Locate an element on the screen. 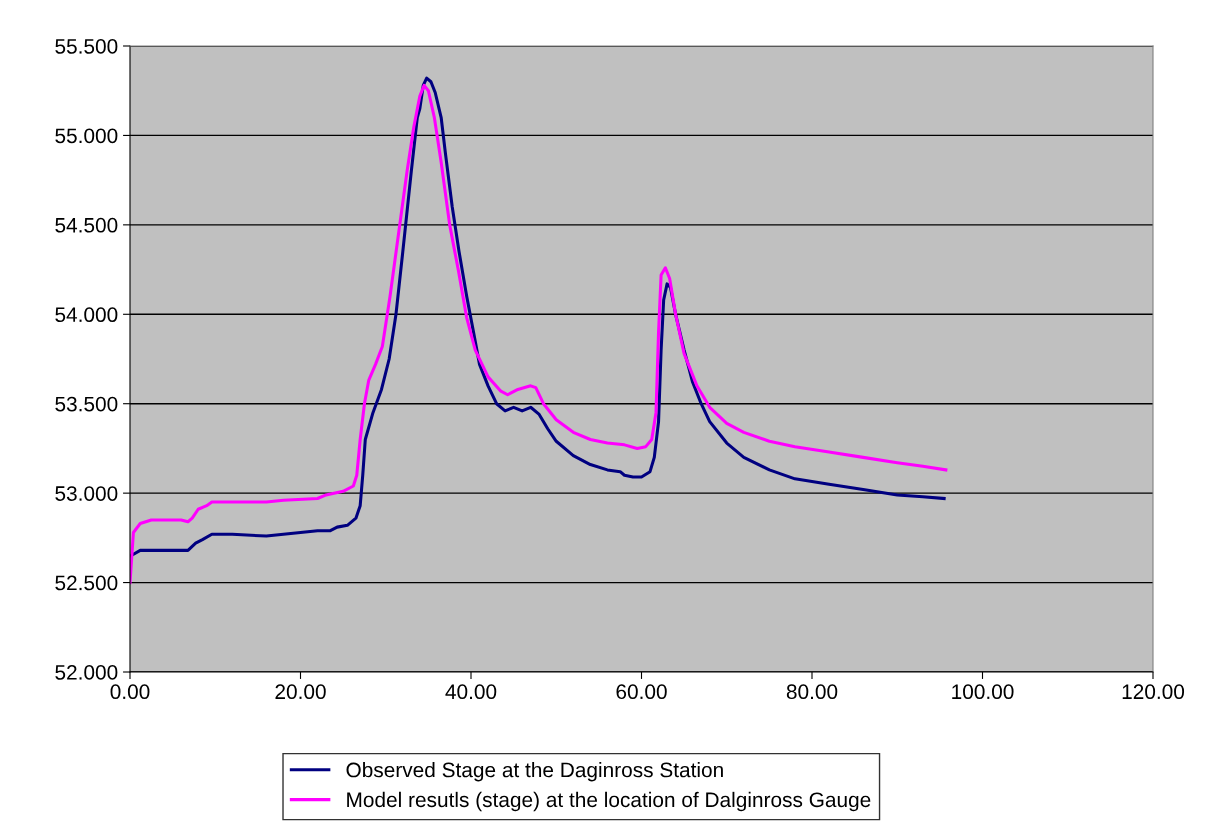  y-tick-label: 55.500 is located at coordinates (86, 46).